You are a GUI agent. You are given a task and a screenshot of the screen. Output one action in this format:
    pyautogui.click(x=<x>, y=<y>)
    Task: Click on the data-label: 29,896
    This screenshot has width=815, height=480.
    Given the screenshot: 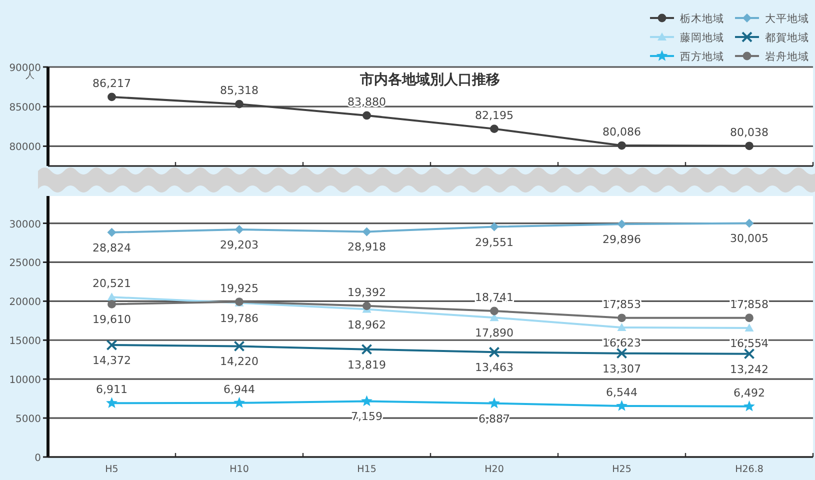 What is the action you would take?
    pyautogui.click(x=621, y=239)
    